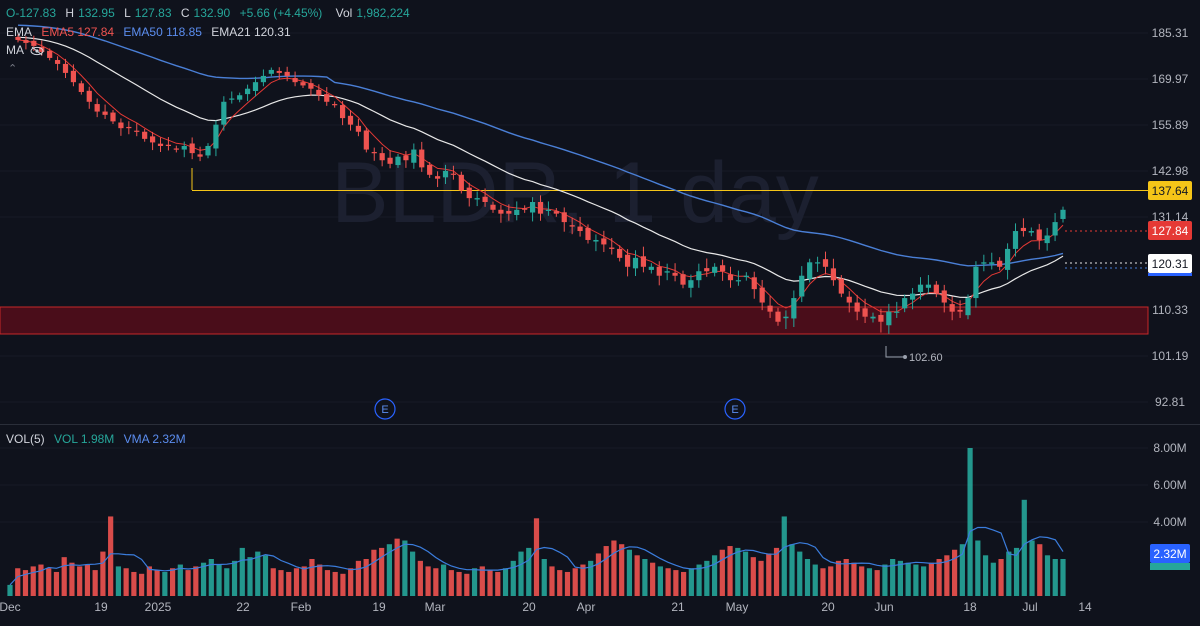 Image resolution: width=1200 pixels, height=626 pixels. What do you see at coordinates (99, 439) in the screenshot?
I see `volume-legend: VOL(5) VOL 1.98M VMA 2.32M` at bounding box center [99, 439].